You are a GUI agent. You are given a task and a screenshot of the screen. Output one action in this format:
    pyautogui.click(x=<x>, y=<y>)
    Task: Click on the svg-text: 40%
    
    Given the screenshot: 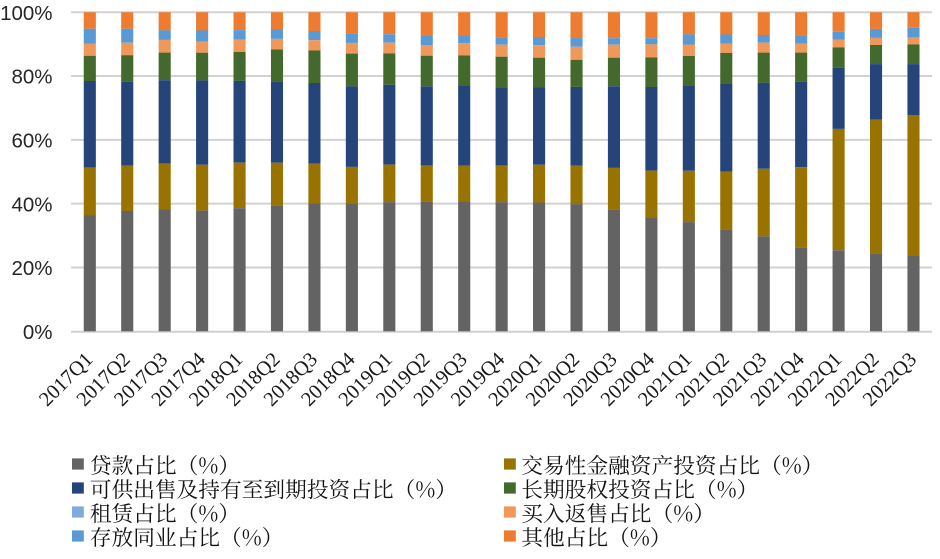 What is the action you would take?
    pyautogui.click(x=31, y=204)
    